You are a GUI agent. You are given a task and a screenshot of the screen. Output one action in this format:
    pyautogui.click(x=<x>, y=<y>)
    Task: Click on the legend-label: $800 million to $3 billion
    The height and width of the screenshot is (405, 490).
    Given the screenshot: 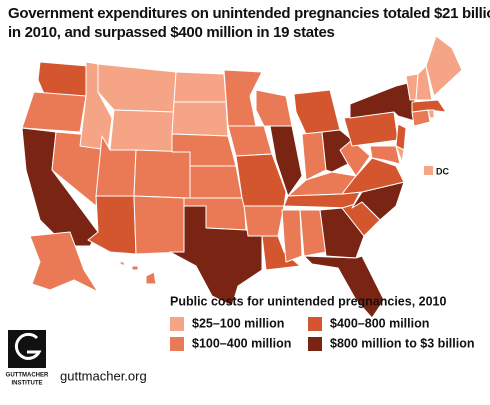 What is the action you would take?
    pyautogui.click(x=402, y=343)
    